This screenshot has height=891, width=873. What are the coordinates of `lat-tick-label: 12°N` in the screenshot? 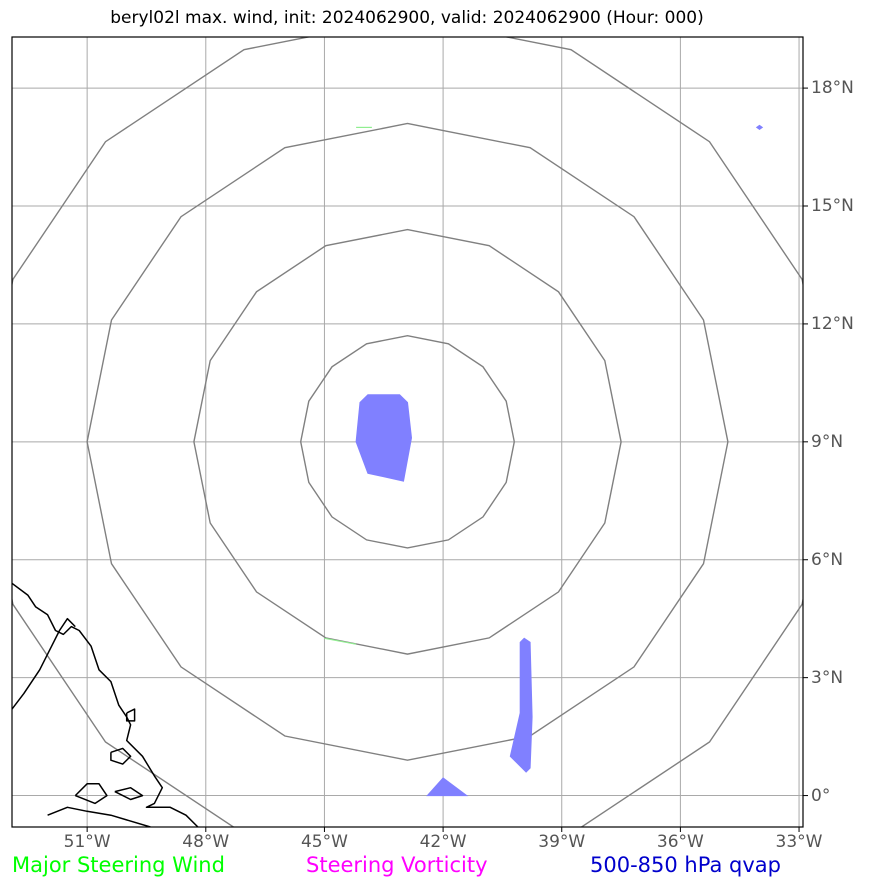 It's located at (832, 323).